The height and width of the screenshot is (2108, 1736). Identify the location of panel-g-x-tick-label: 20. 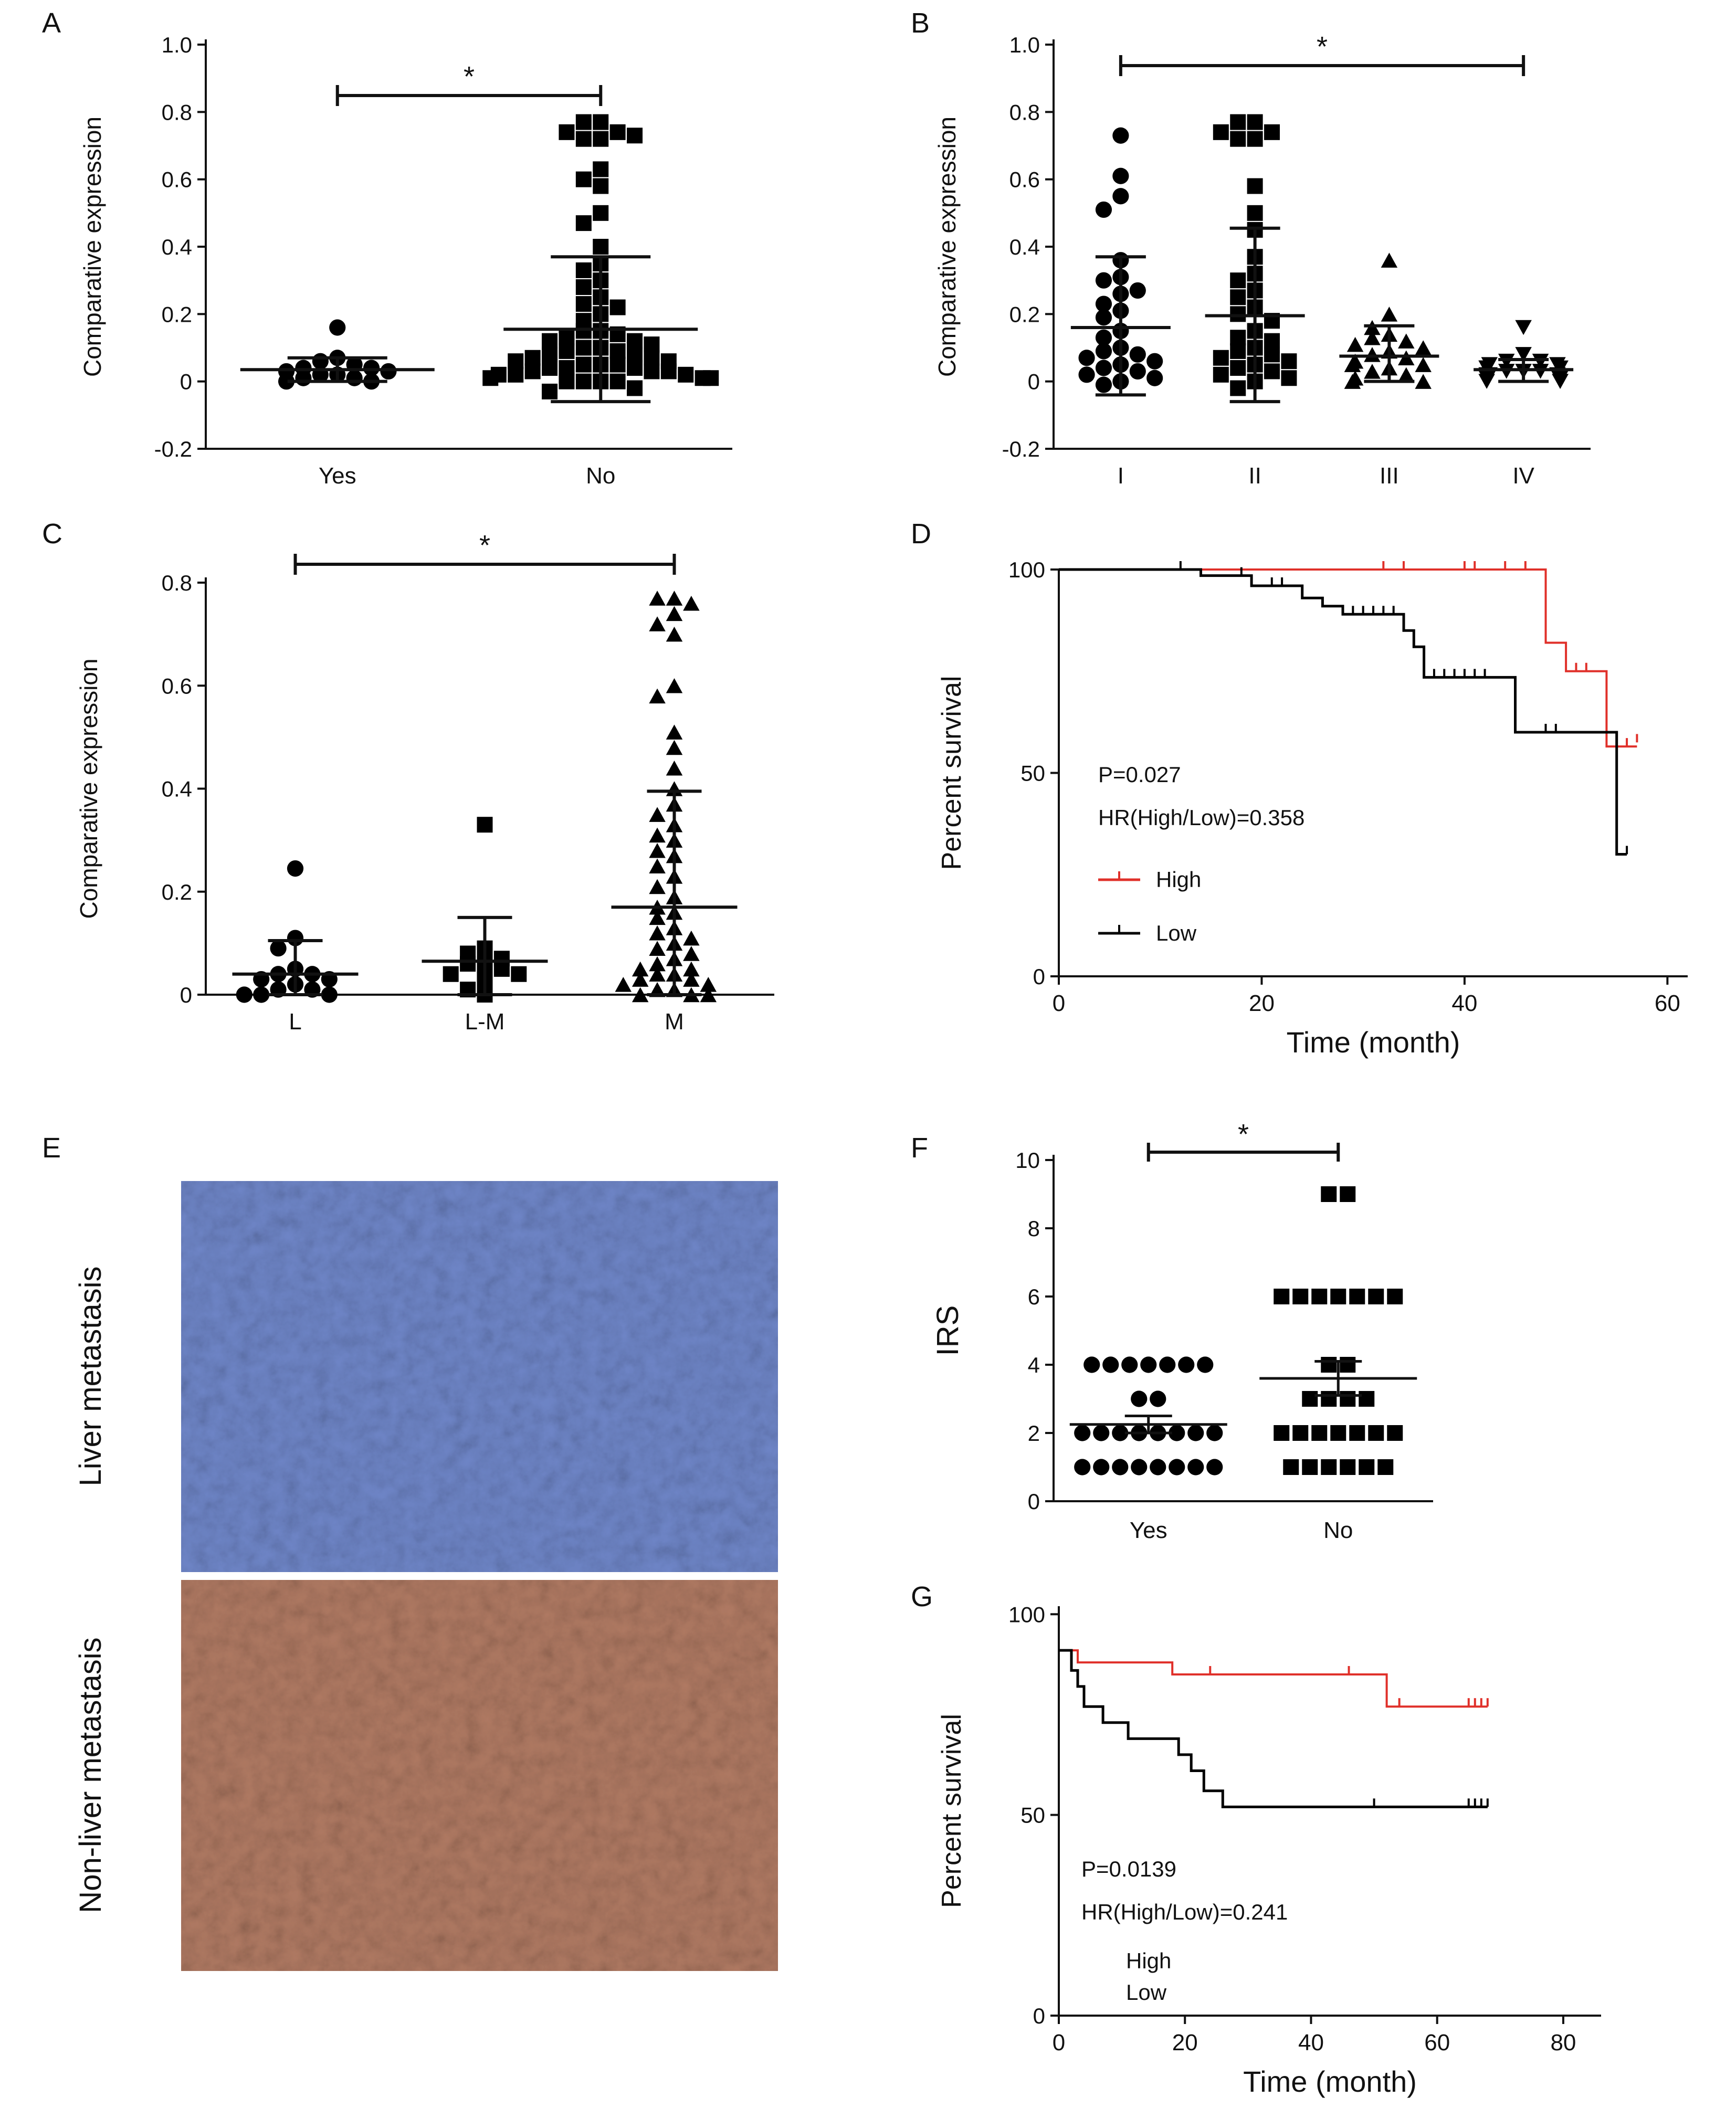
(1185, 2043).